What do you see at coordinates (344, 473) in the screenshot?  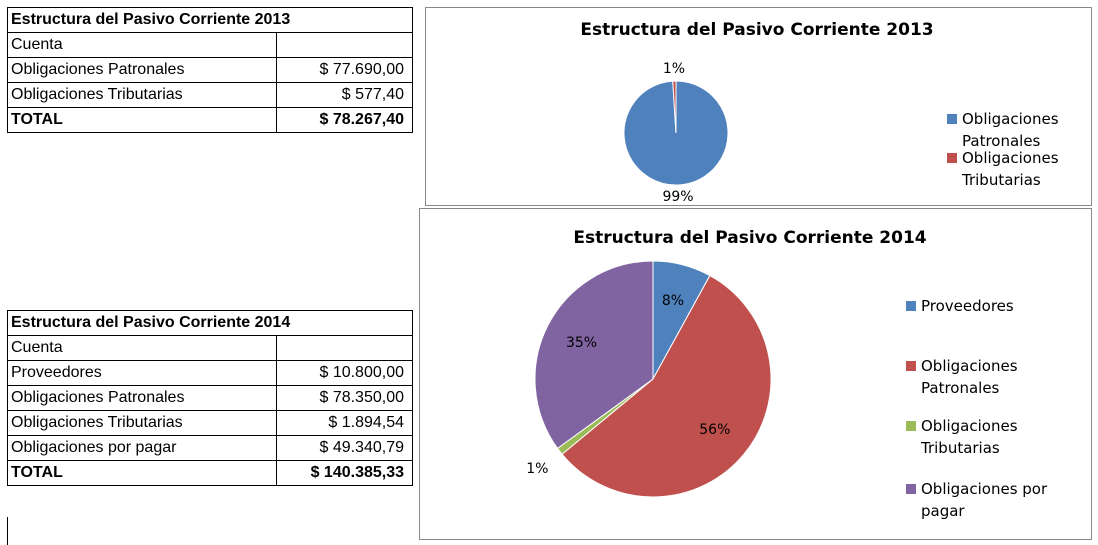 I see `total-amount: $ 140.385,33` at bounding box center [344, 473].